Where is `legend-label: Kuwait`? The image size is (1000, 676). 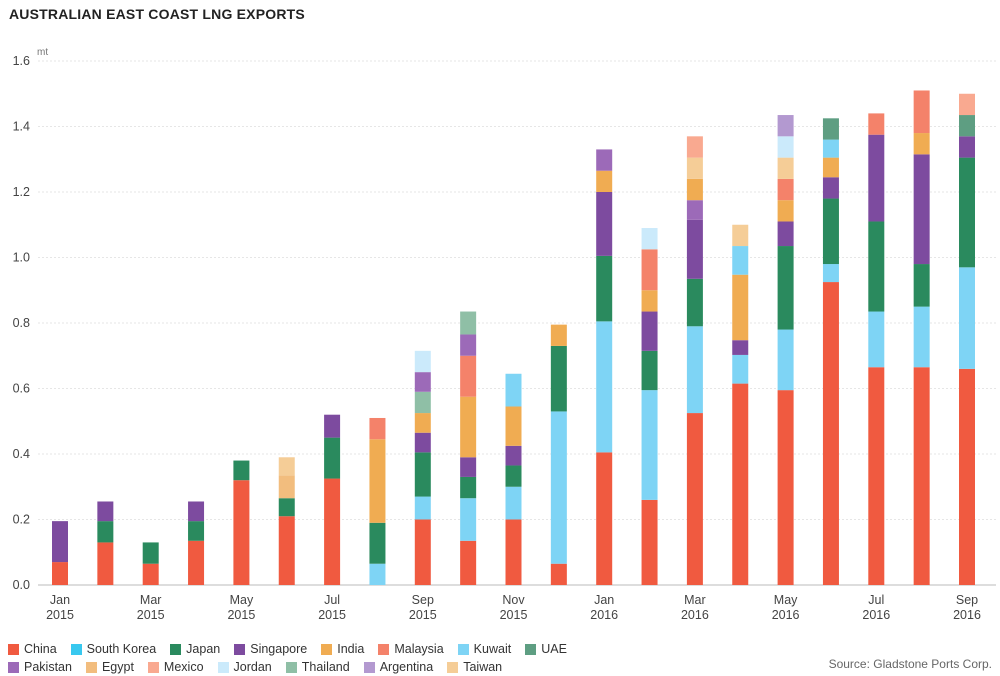
legend-label: Kuwait is located at coordinates (492, 649).